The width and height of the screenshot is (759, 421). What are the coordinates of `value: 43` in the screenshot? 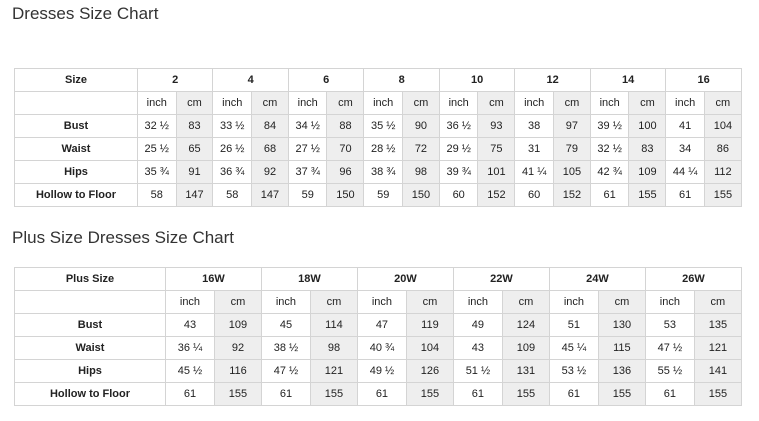 It's located at (190, 325).